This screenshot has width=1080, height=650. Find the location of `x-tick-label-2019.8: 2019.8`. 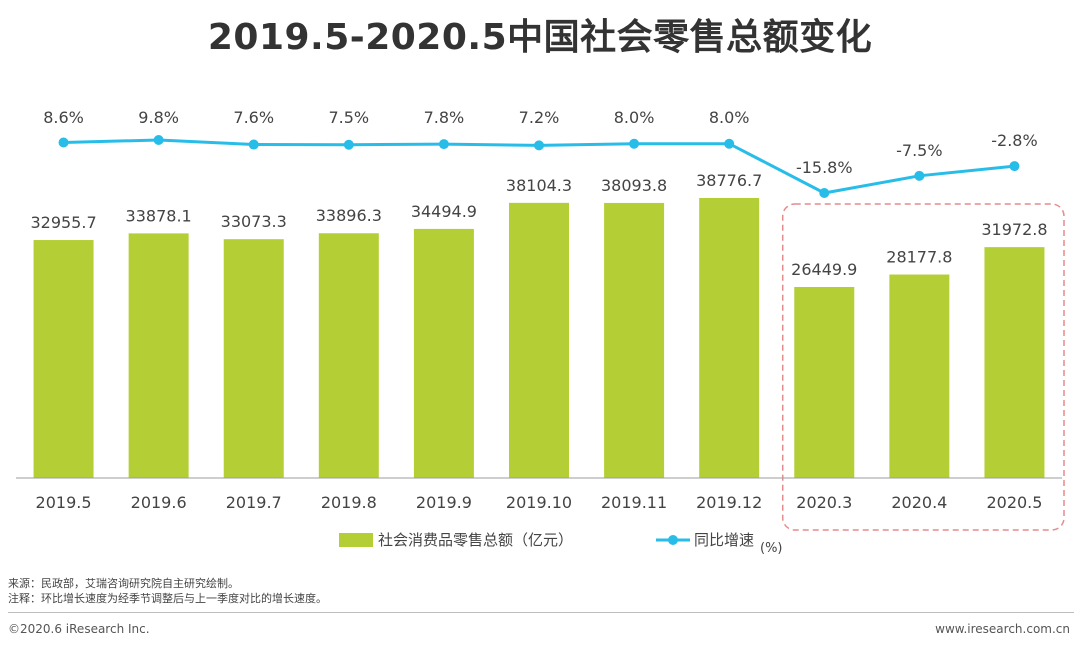

x-tick-label-2019.8: 2019.8 is located at coordinates (349, 502).